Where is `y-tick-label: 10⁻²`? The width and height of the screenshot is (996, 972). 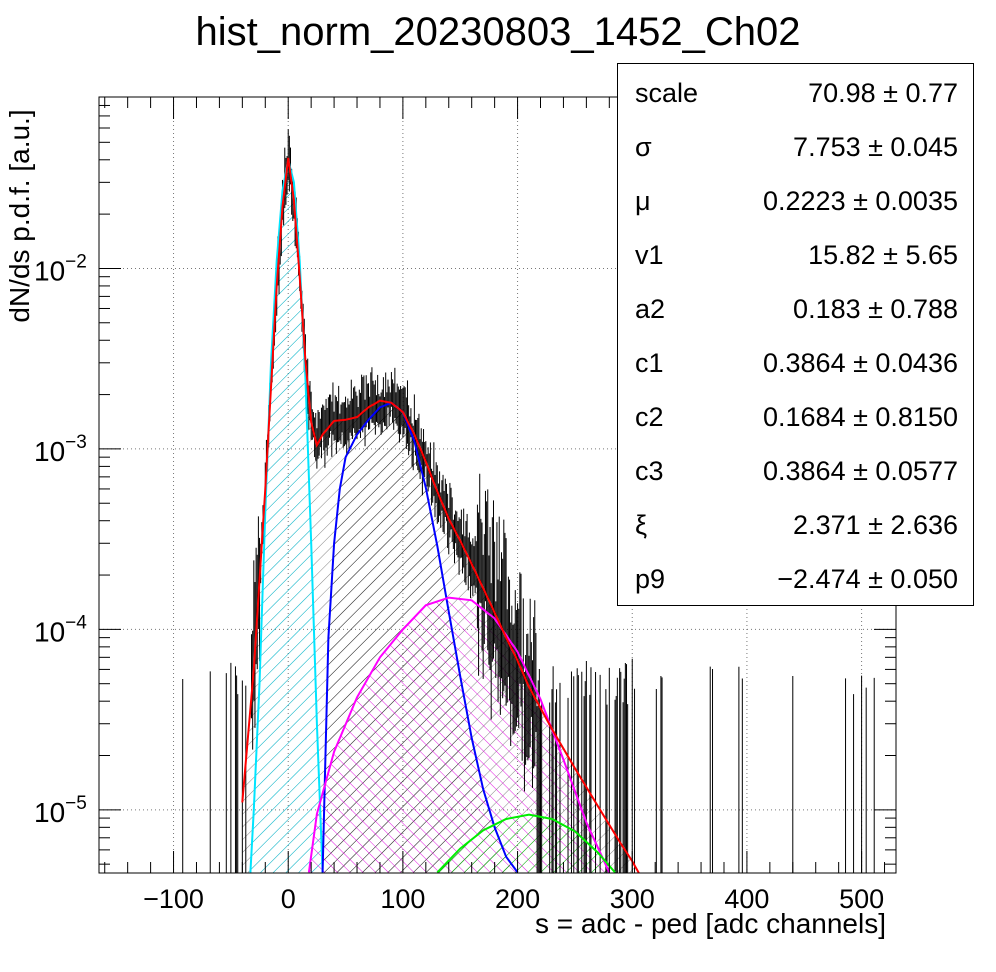
y-tick-label: 10⁻² is located at coordinates (60, 268).